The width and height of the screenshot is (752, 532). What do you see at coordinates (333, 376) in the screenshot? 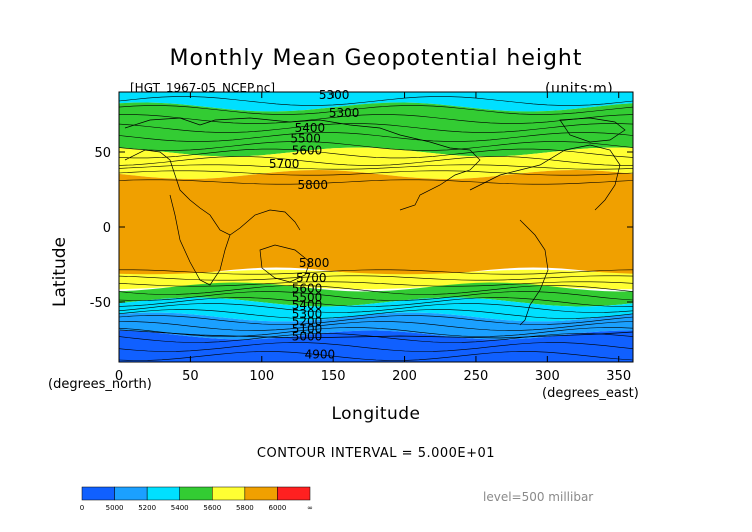
I see `x-tick-label: 150` at bounding box center [333, 376].